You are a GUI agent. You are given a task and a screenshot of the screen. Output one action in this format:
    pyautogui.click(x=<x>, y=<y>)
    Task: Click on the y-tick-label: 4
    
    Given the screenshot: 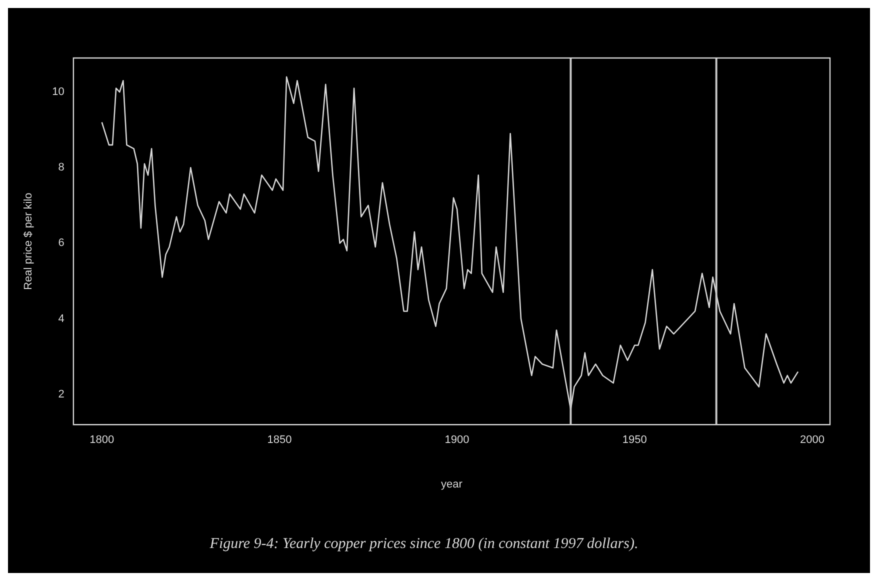 What is the action you would take?
    pyautogui.click(x=61, y=318)
    